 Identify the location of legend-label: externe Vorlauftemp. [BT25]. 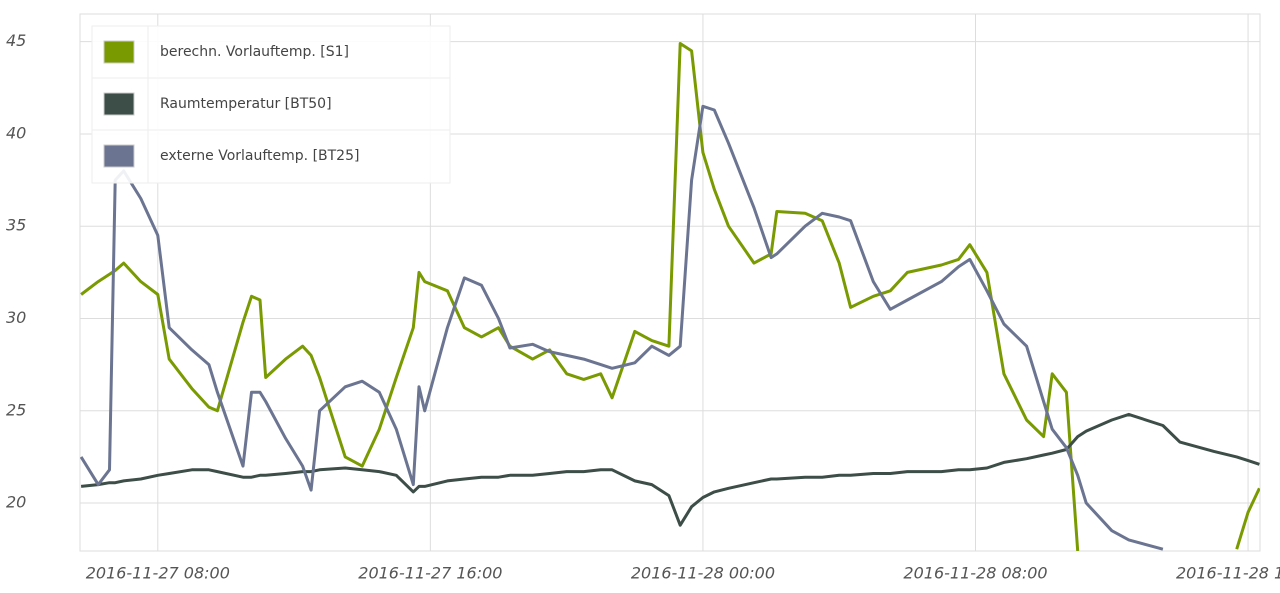
(259, 156).